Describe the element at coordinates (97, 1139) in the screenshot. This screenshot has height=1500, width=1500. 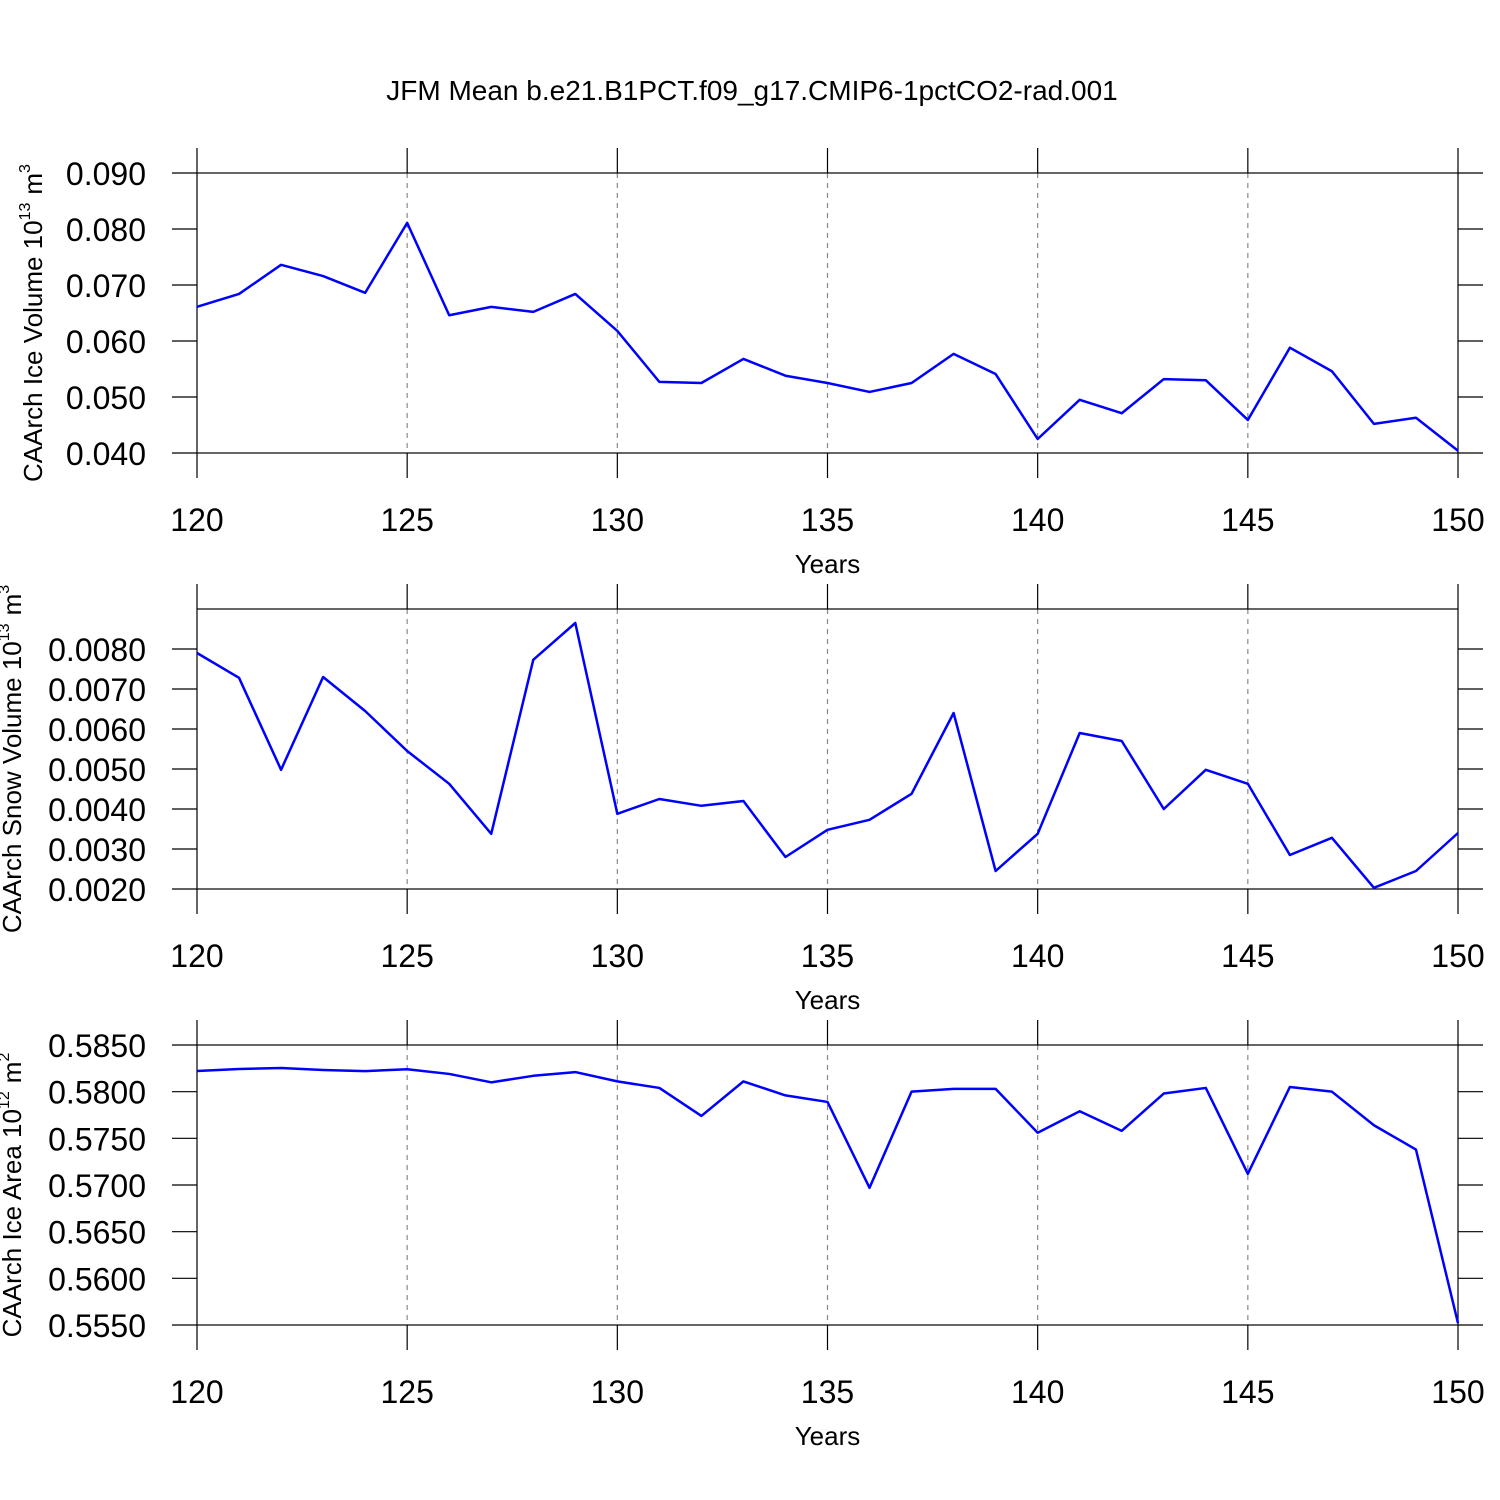
I see `y-tick-label: 0.5750` at that location.